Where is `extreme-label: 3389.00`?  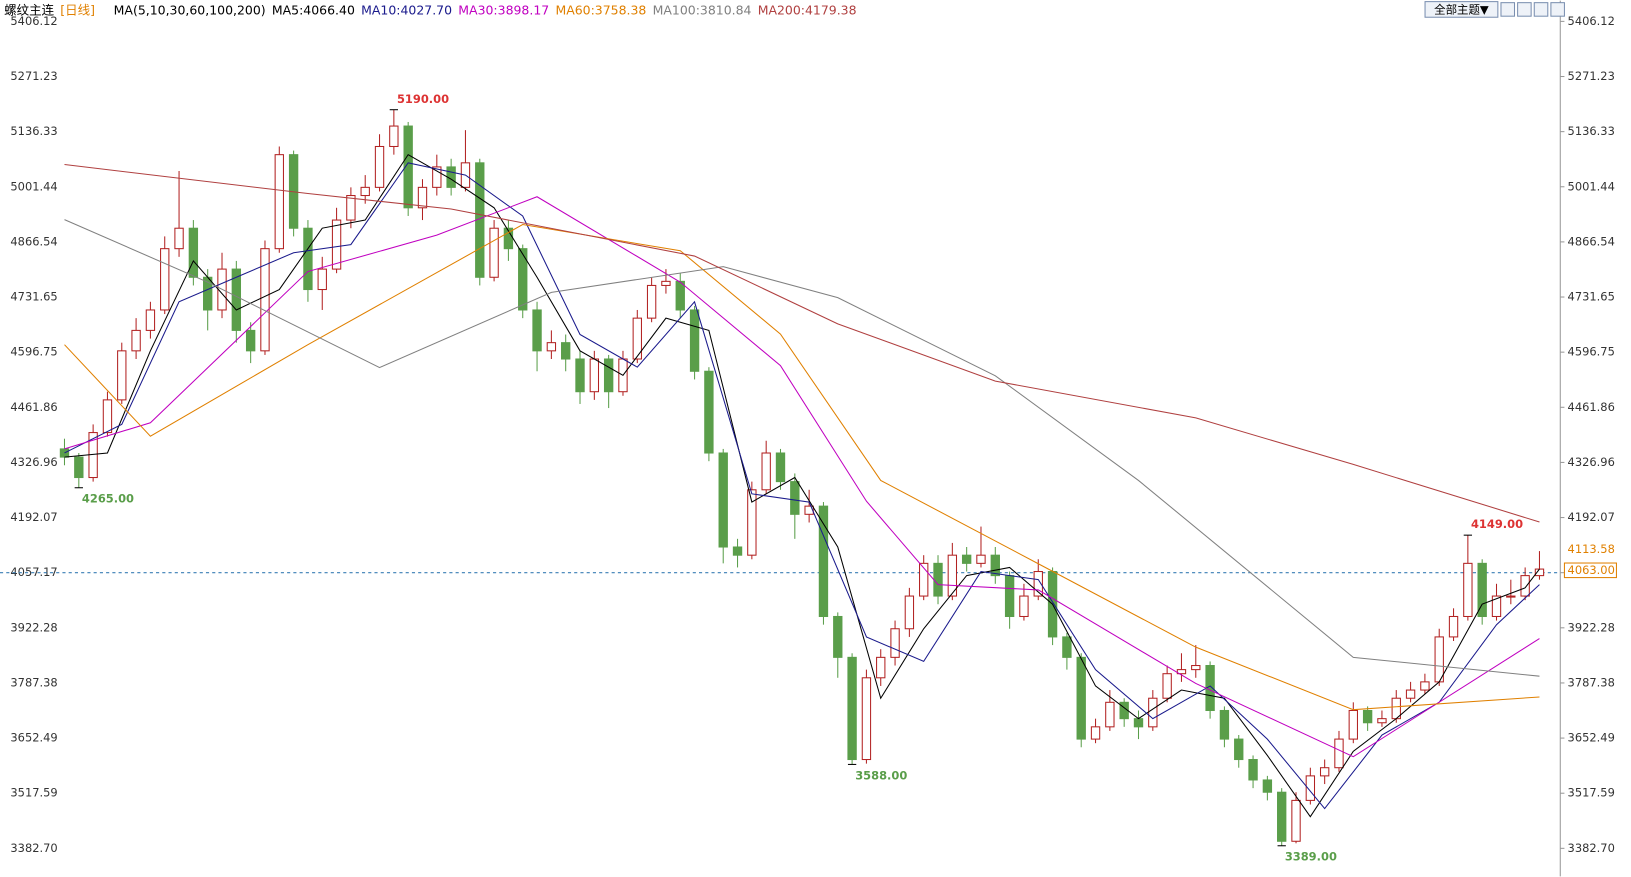 extreme-label: 3389.00 is located at coordinates (1311, 857).